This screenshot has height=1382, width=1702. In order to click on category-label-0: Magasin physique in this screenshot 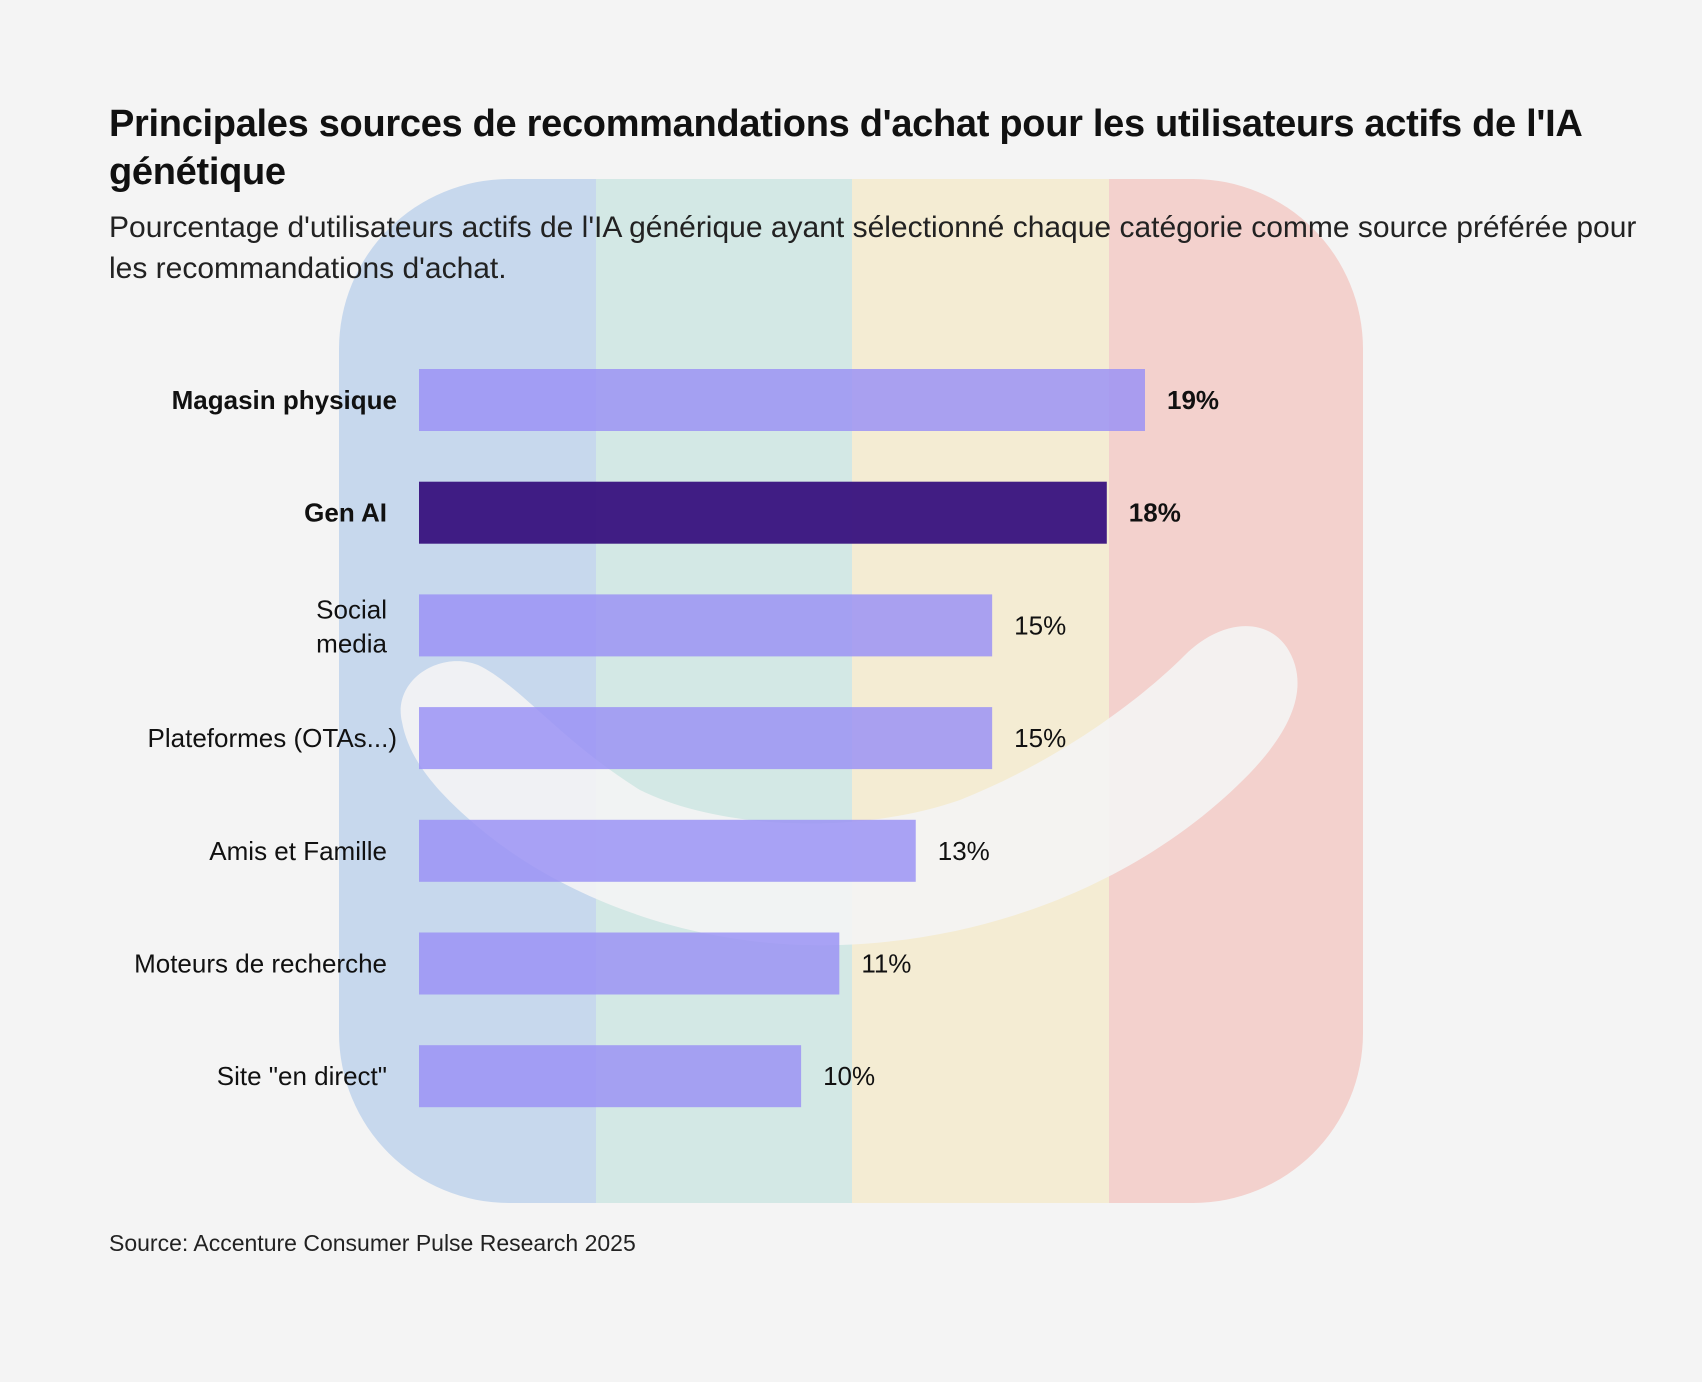, I will do `click(284, 400)`.